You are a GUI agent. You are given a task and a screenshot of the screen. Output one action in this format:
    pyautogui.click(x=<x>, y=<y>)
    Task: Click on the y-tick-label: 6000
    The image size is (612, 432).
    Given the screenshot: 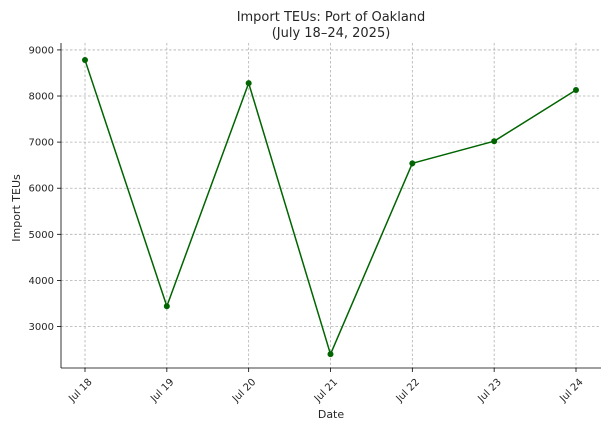 What is the action you would take?
    pyautogui.click(x=41, y=189)
    